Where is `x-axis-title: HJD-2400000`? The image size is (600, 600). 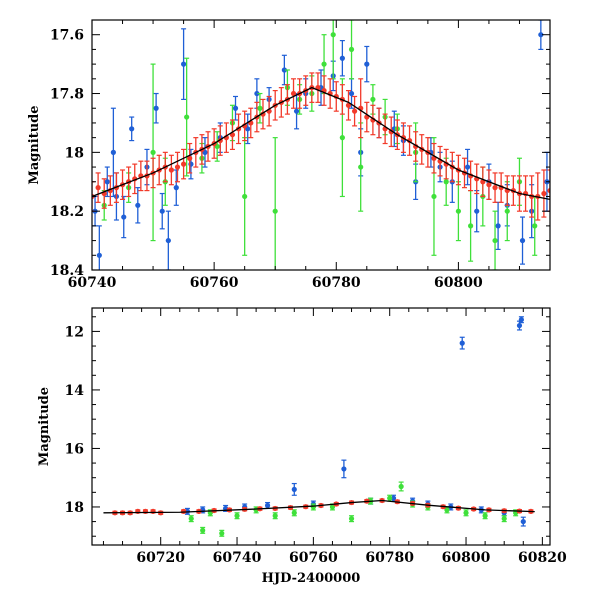
x-axis-title: HJD-2400000 is located at coordinates (311, 578).